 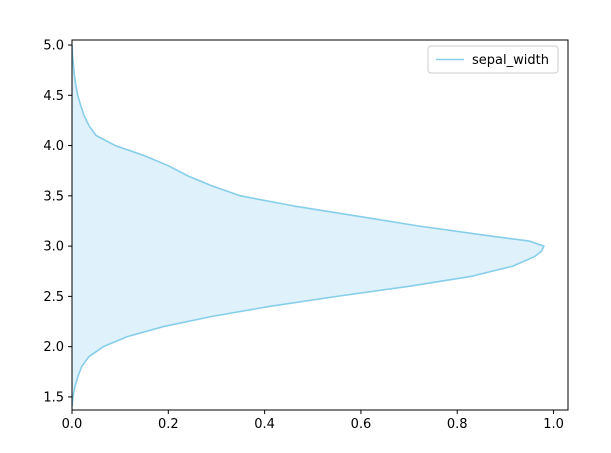 What do you see at coordinates (361, 424) in the screenshot?
I see `x-tick-label: 0.6` at bounding box center [361, 424].